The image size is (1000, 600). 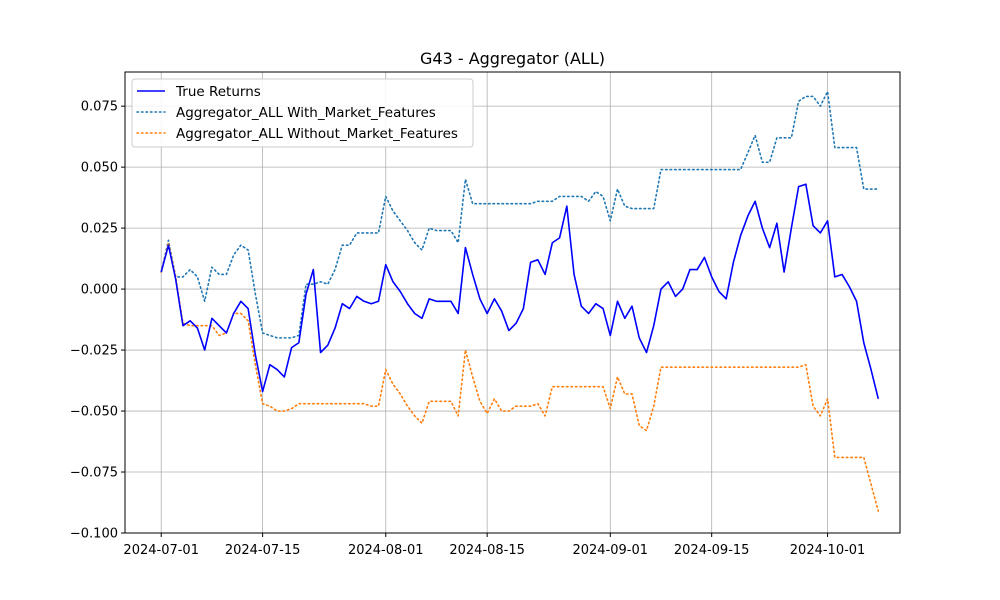 I want to click on legend-box, so click(x=302, y=113).